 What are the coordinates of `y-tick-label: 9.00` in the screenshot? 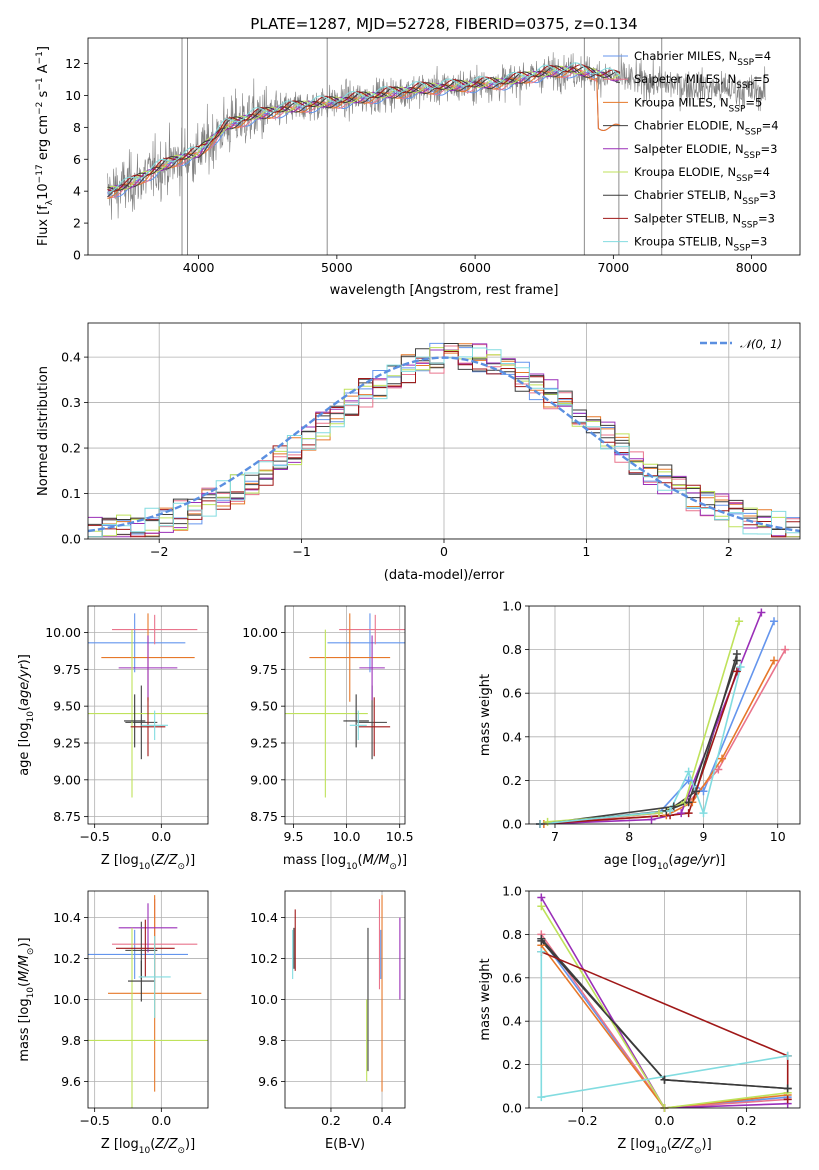 It's located at (264, 779).